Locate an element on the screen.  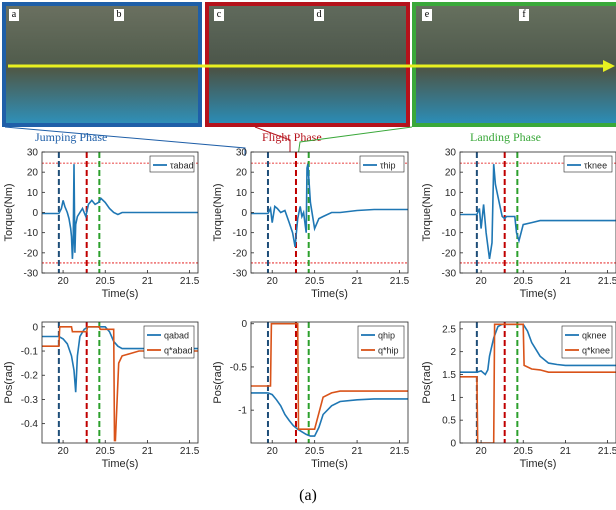
pos-hip-ylabel: Pos(rad) is located at coordinates (218, 382).